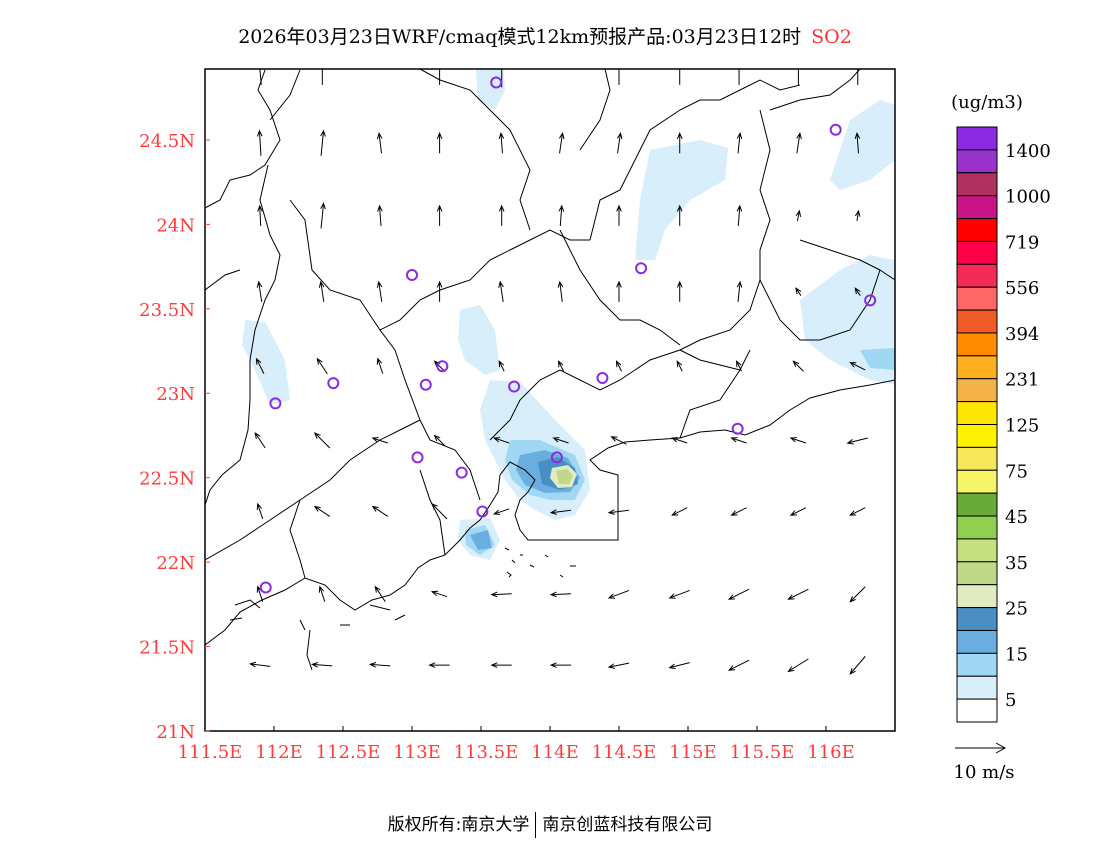  Describe the element at coordinates (167, 141) in the screenshot. I see `lat-tick-label: 24.5N` at that location.